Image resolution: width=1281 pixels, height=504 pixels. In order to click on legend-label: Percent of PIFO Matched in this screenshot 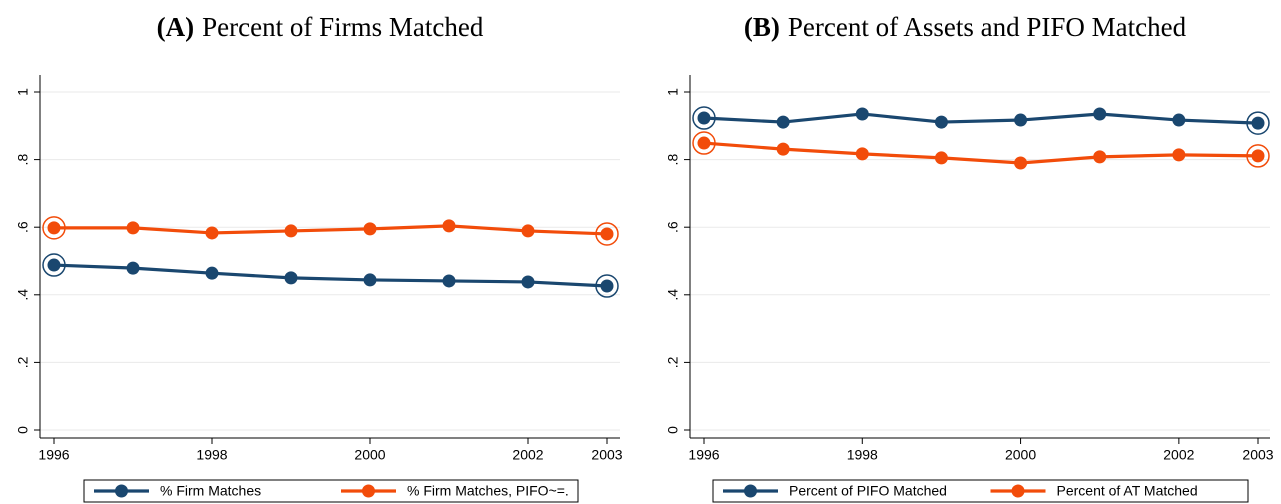, I will do `click(868, 491)`.